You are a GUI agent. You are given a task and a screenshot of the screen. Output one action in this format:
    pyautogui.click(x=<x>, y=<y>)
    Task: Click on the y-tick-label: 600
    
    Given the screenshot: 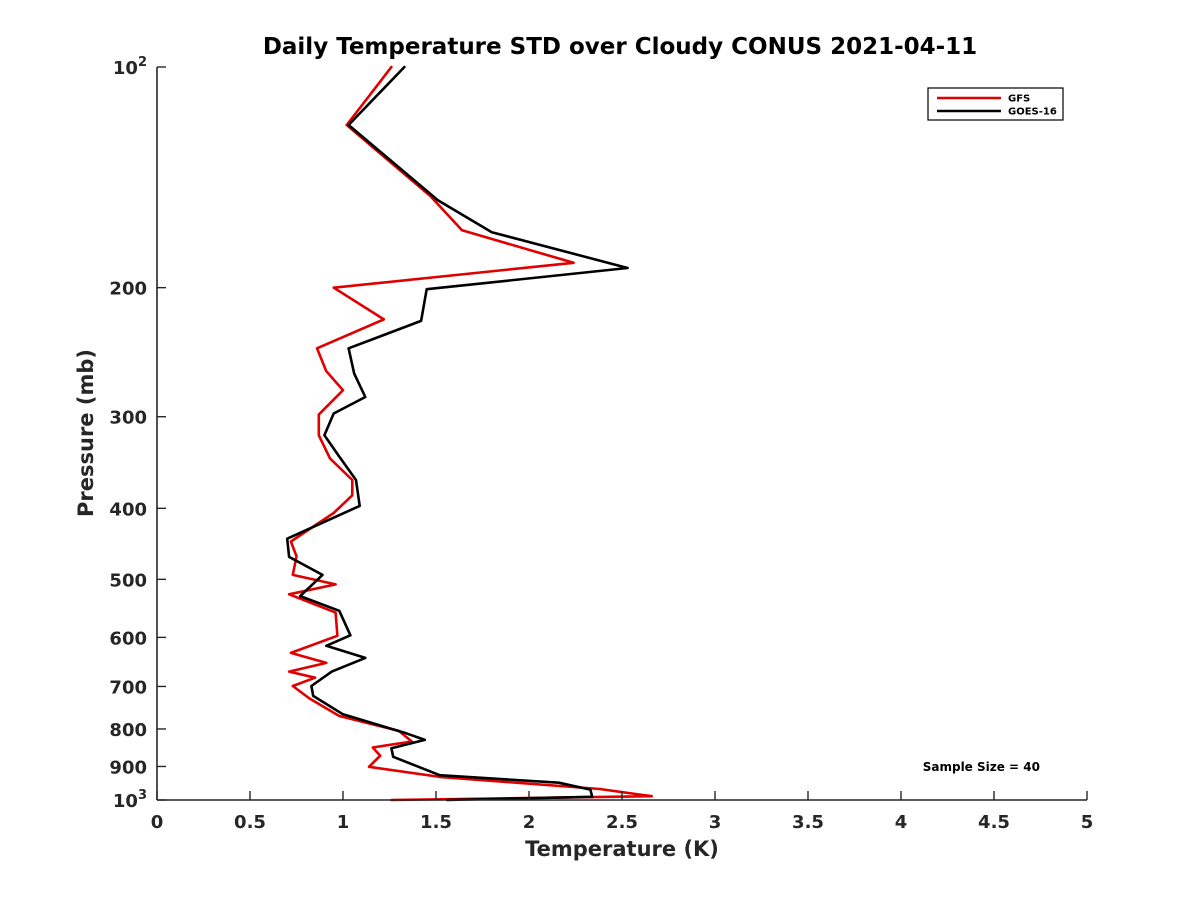 What is the action you would take?
    pyautogui.click(x=128, y=638)
    